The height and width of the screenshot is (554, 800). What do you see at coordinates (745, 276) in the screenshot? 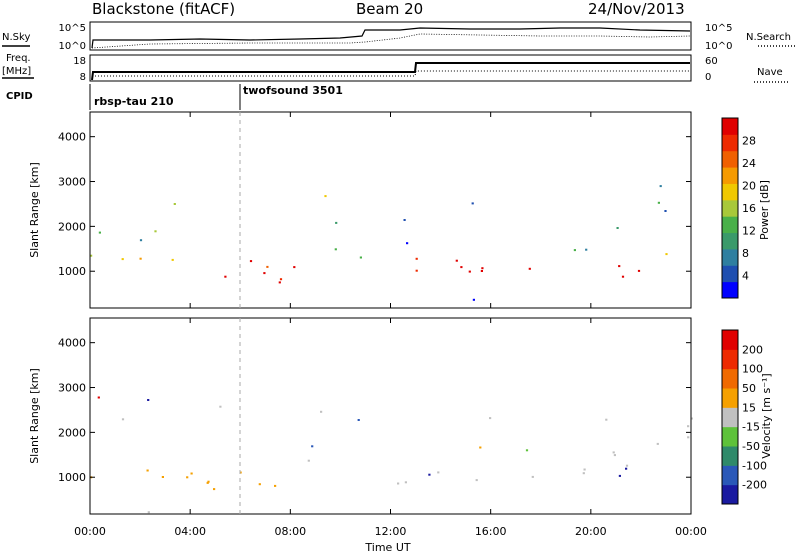
I see `colorbar-tick-label: 4` at bounding box center [745, 276].